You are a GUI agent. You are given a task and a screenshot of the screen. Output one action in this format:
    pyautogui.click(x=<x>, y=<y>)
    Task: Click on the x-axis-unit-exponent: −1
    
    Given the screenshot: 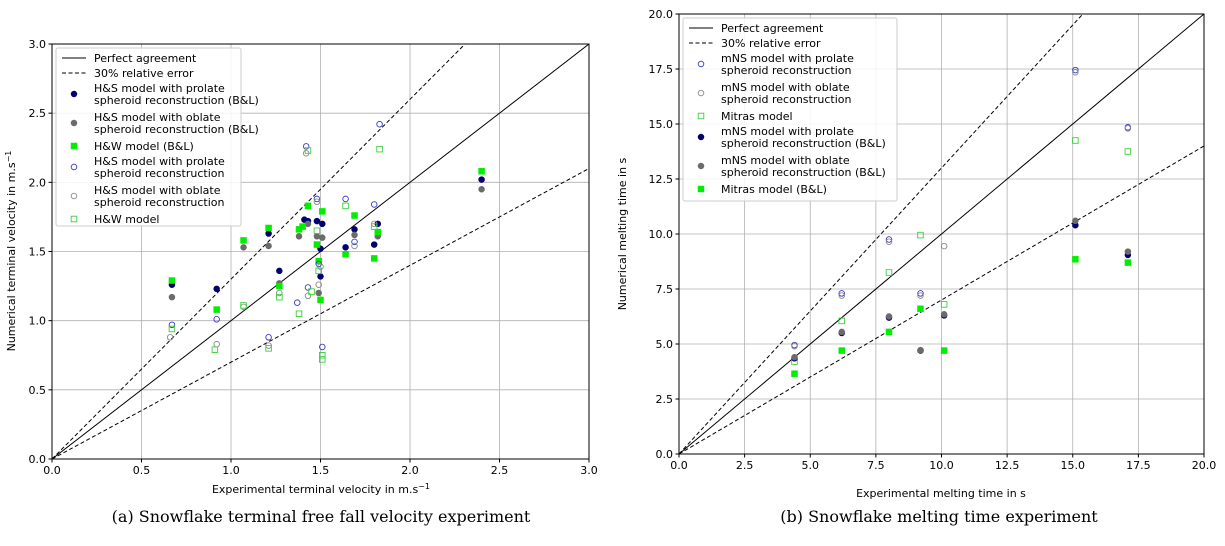 What is the action you would take?
    pyautogui.click(x=424, y=486)
    